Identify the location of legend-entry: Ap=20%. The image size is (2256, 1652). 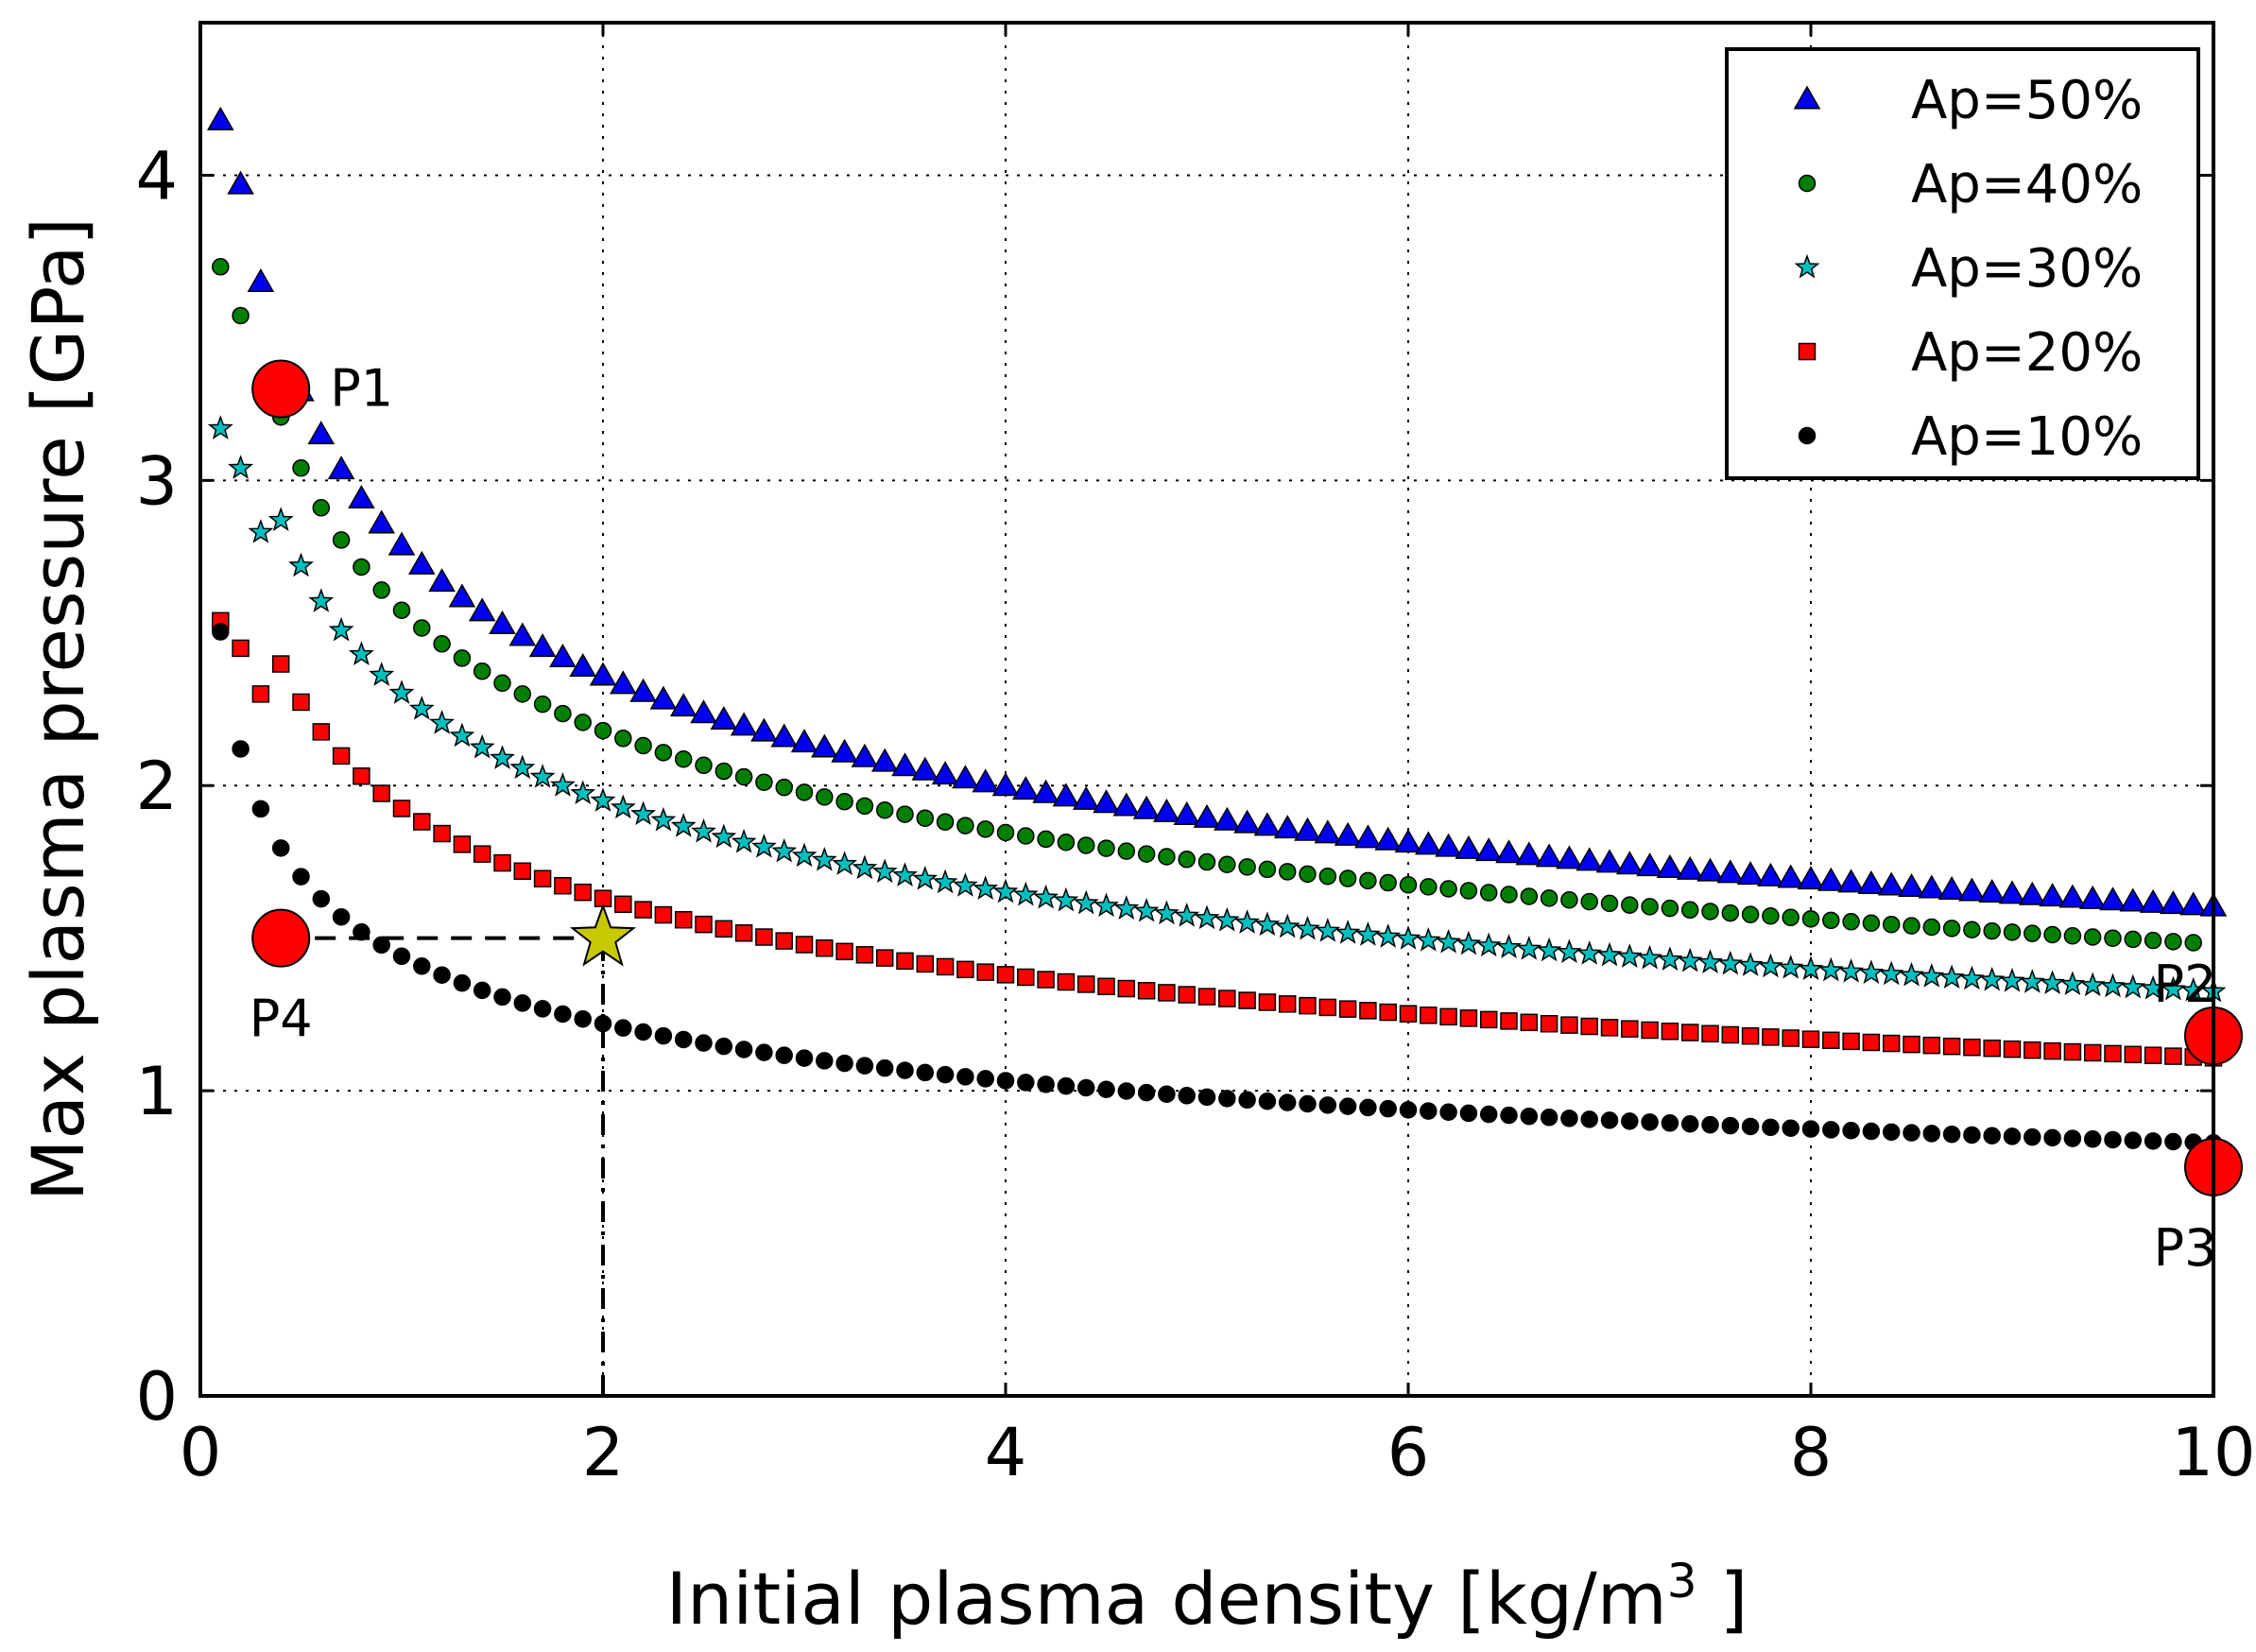
(1971, 353).